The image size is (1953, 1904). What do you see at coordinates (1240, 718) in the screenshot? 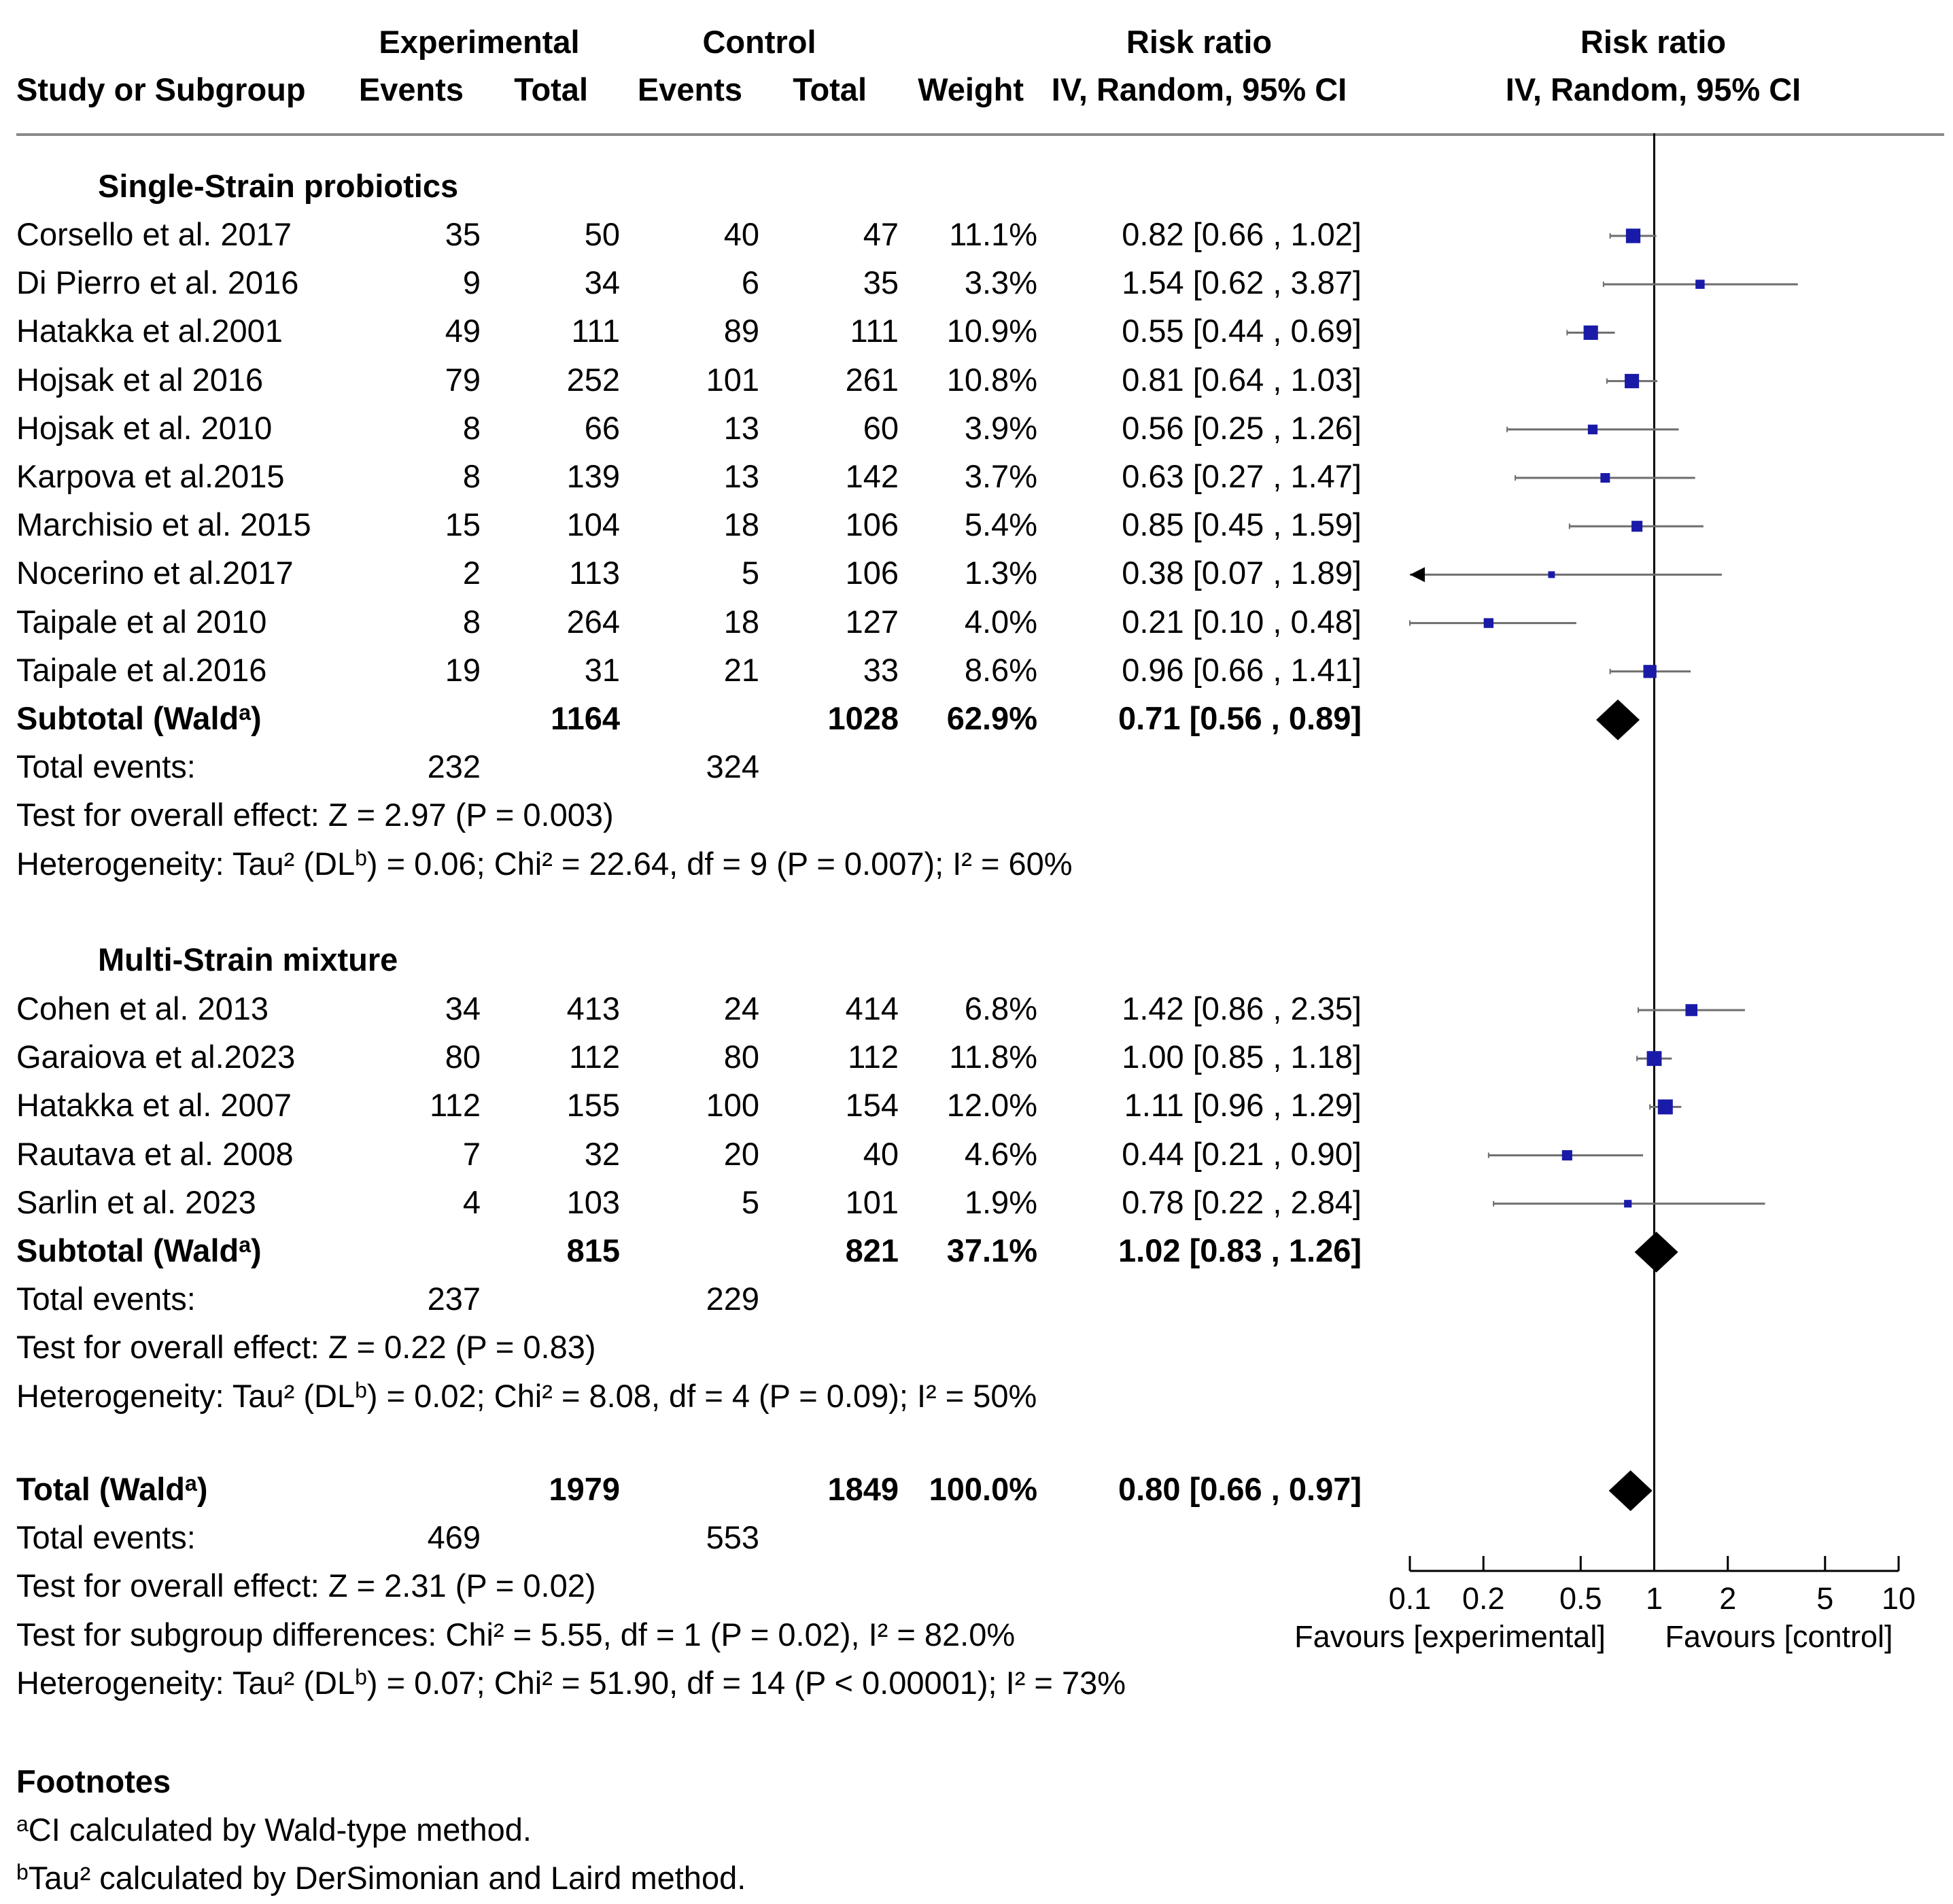
I see `subtotal-ci: 0.71 [0.56 , 0.89]` at bounding box center [1240, 718].